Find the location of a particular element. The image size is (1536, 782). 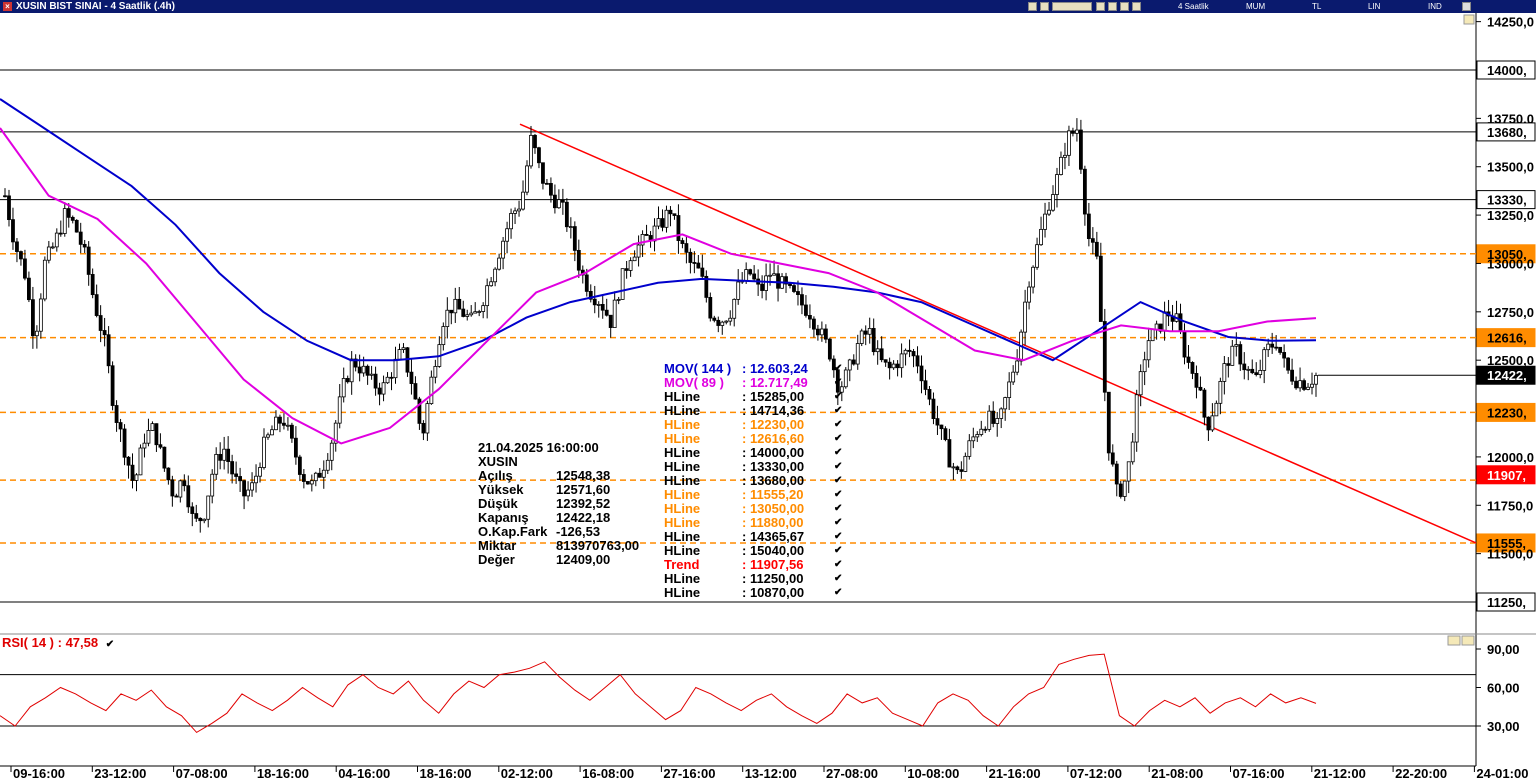

price-tick-label: 12000,0 is located at coordinates (1510, 457).